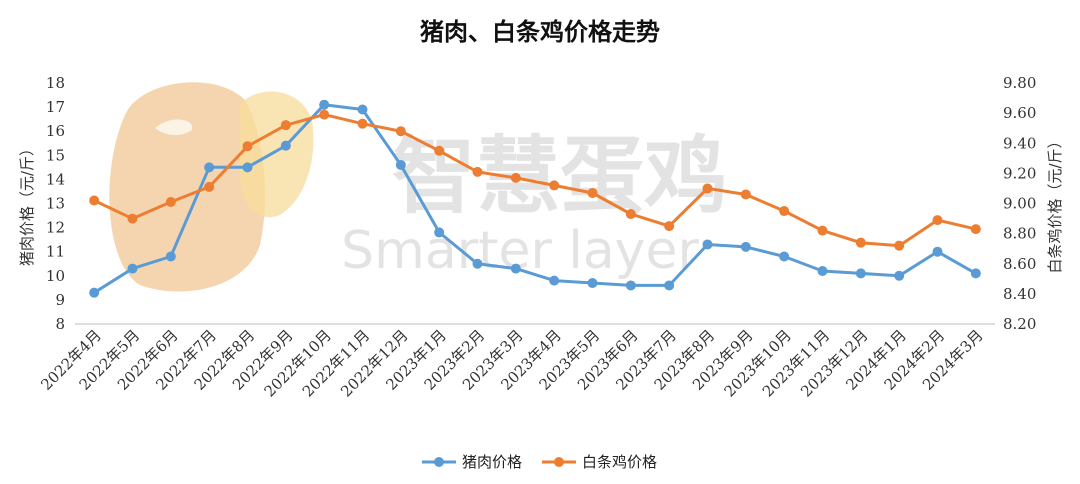 The height and width of the screenshot is (484, 1080). I want to click on y2-tick-label: 8.80, so click(1019, 234).